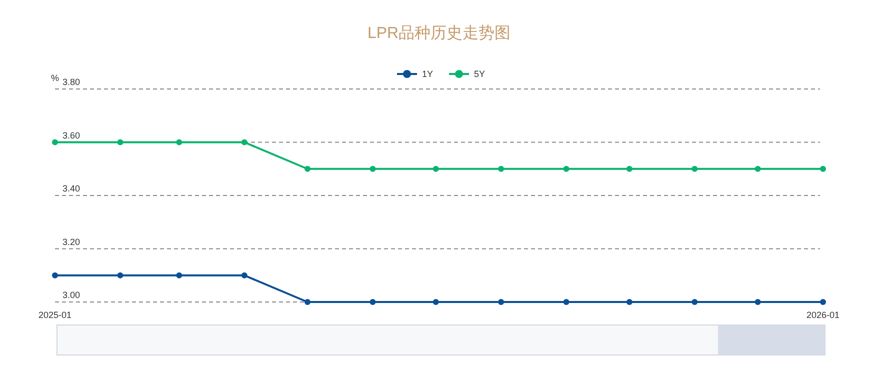 This screenshot has height=370, width=878. What do you see at coordinates (71, 189) in the screenshot?
I see `y-tick-label: 3.40` at bounding box center [71, 189].